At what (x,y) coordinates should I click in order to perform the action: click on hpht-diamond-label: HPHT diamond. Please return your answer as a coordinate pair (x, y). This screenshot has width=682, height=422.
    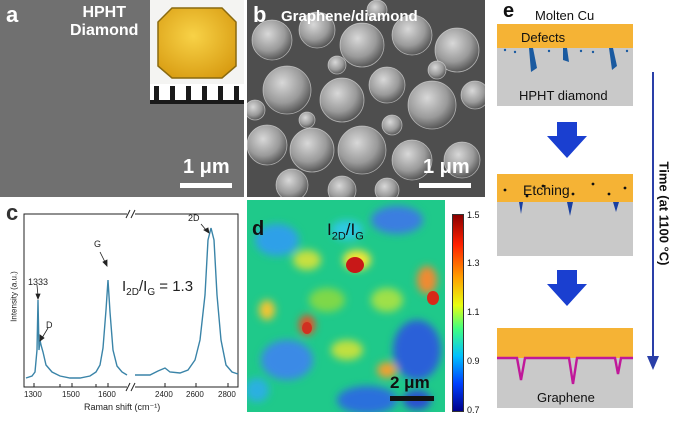
    Looking at the image, I should click on (563, 95).